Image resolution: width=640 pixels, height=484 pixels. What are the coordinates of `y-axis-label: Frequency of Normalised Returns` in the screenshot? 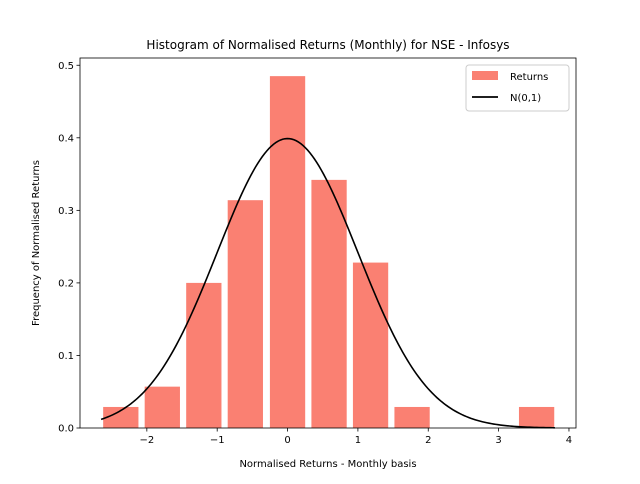 It's located at (36, 243).